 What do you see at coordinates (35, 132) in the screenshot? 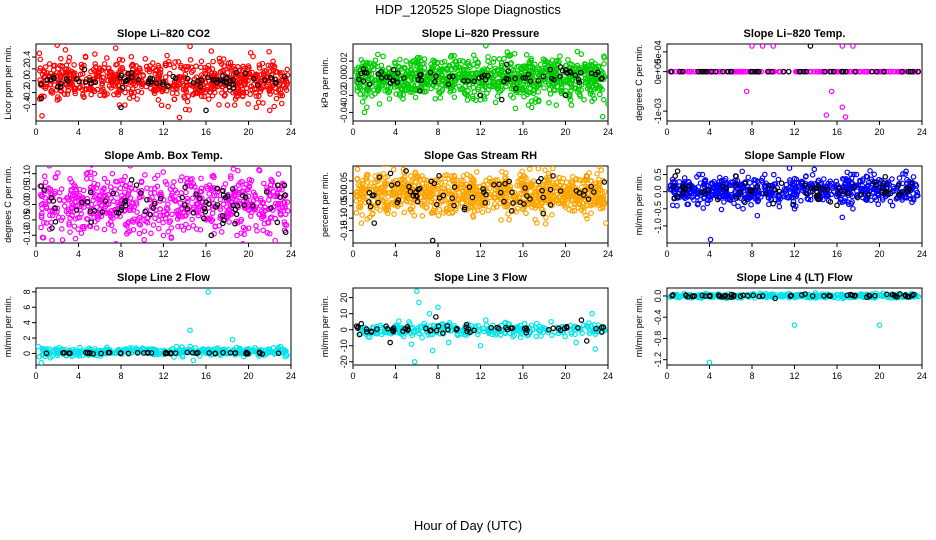
I see `x-tick-label: 0` at bounding box center [35, 132].